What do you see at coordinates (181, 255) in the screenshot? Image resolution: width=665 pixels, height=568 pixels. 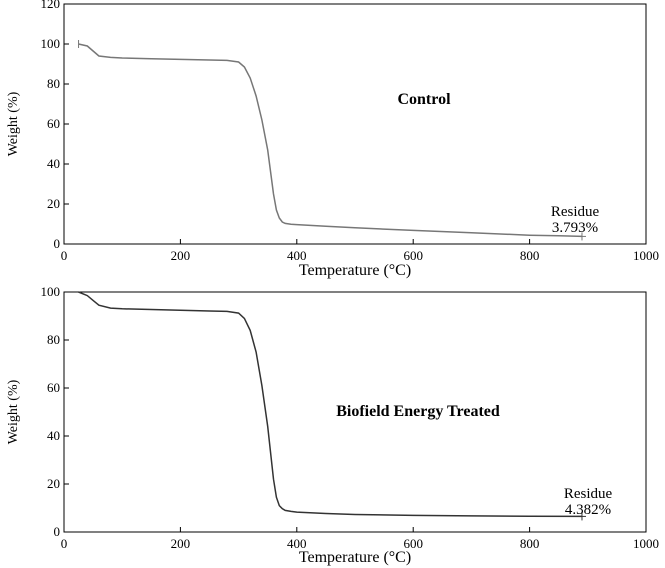 I see `x-tick-label-control-200: 200` at bounding box center [181, 255].